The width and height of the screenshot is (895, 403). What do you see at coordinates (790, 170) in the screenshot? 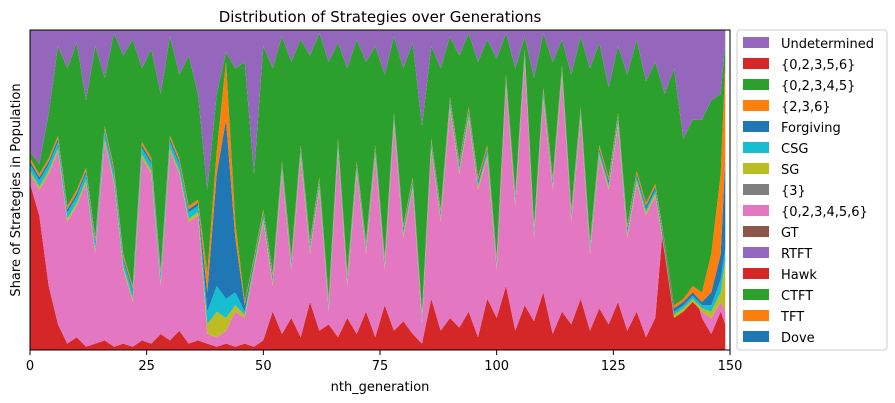
I see `legend-label: SG` at bounding box center [790, 170].